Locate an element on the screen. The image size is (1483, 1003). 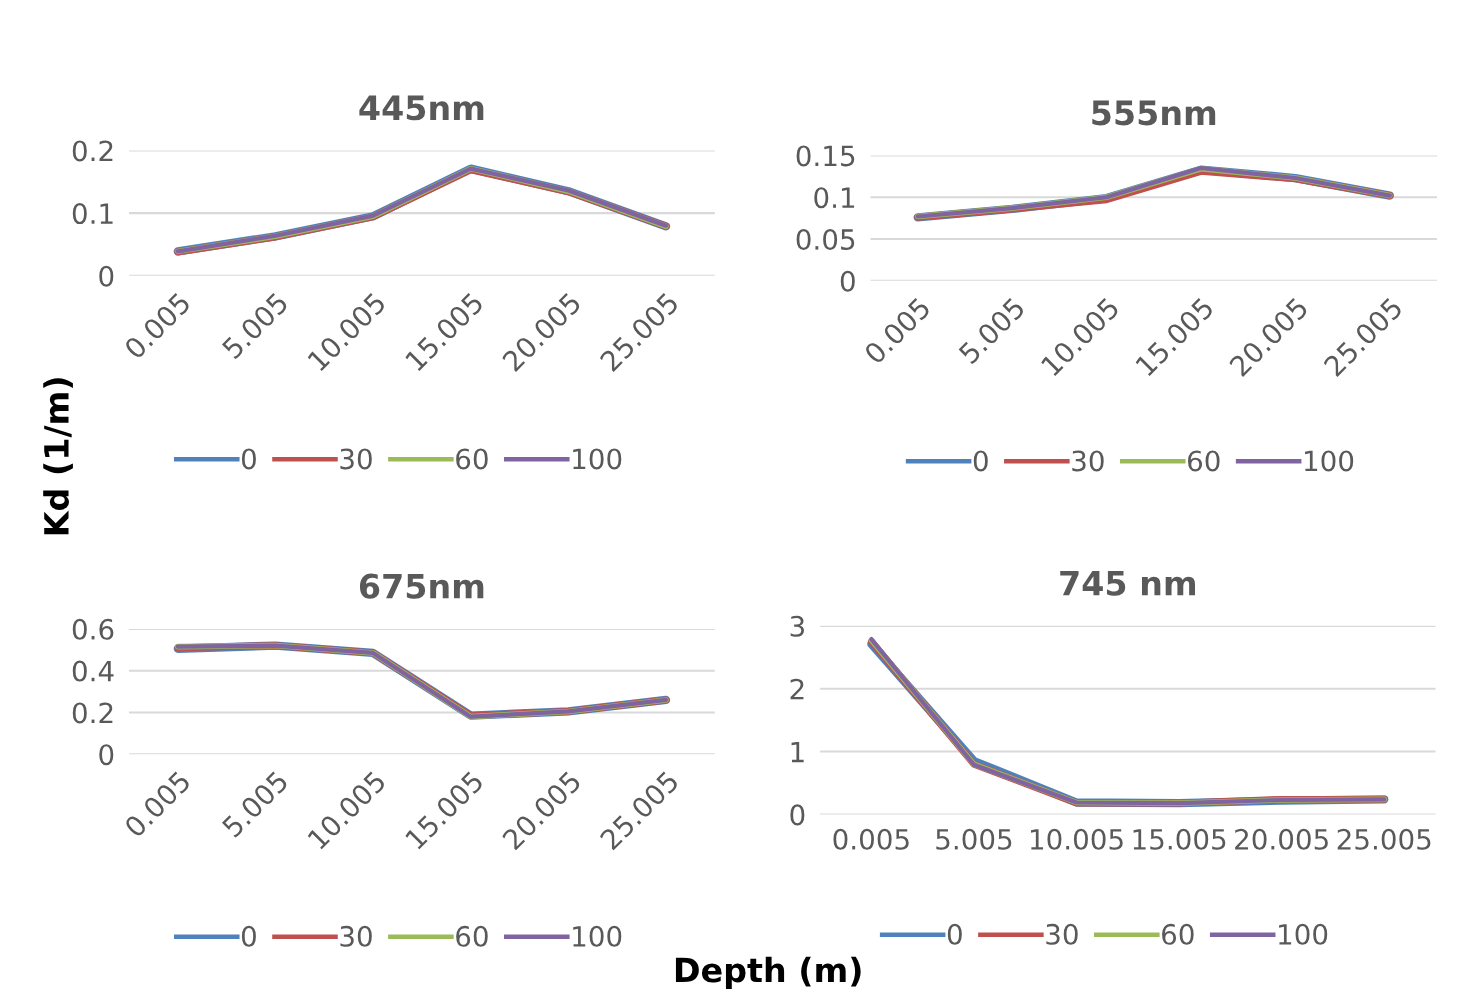
x-tick-label: 15.005 is located at coordinates (1179, 839).